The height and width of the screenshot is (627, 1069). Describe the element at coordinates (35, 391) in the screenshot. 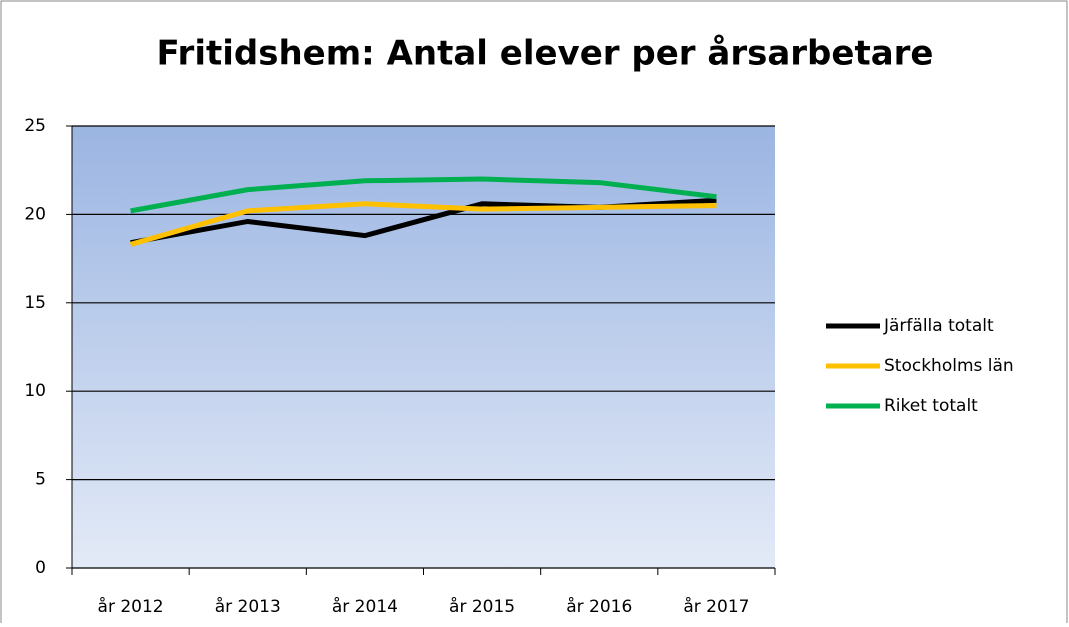

I see `y-tick-label: 10` at that location.